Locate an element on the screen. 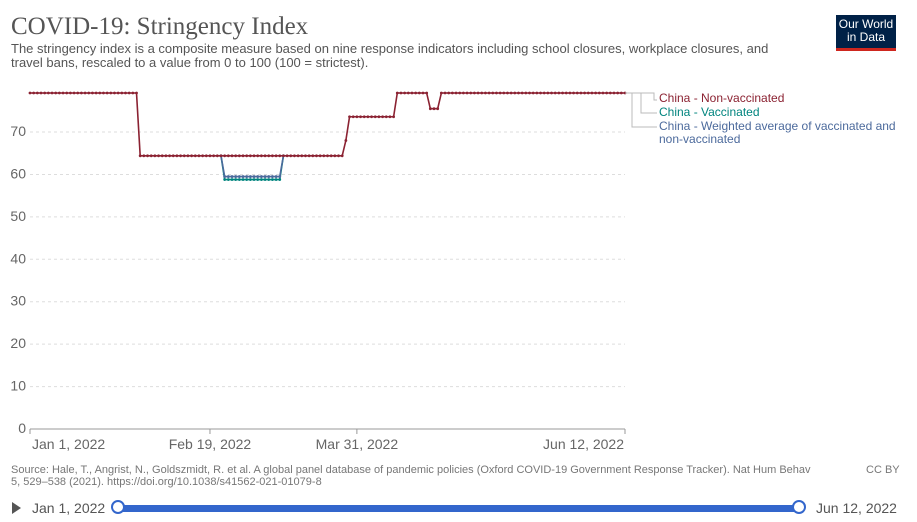 This screenshot has height=522, width=917. series-lines is located at coordinates (327, 136).